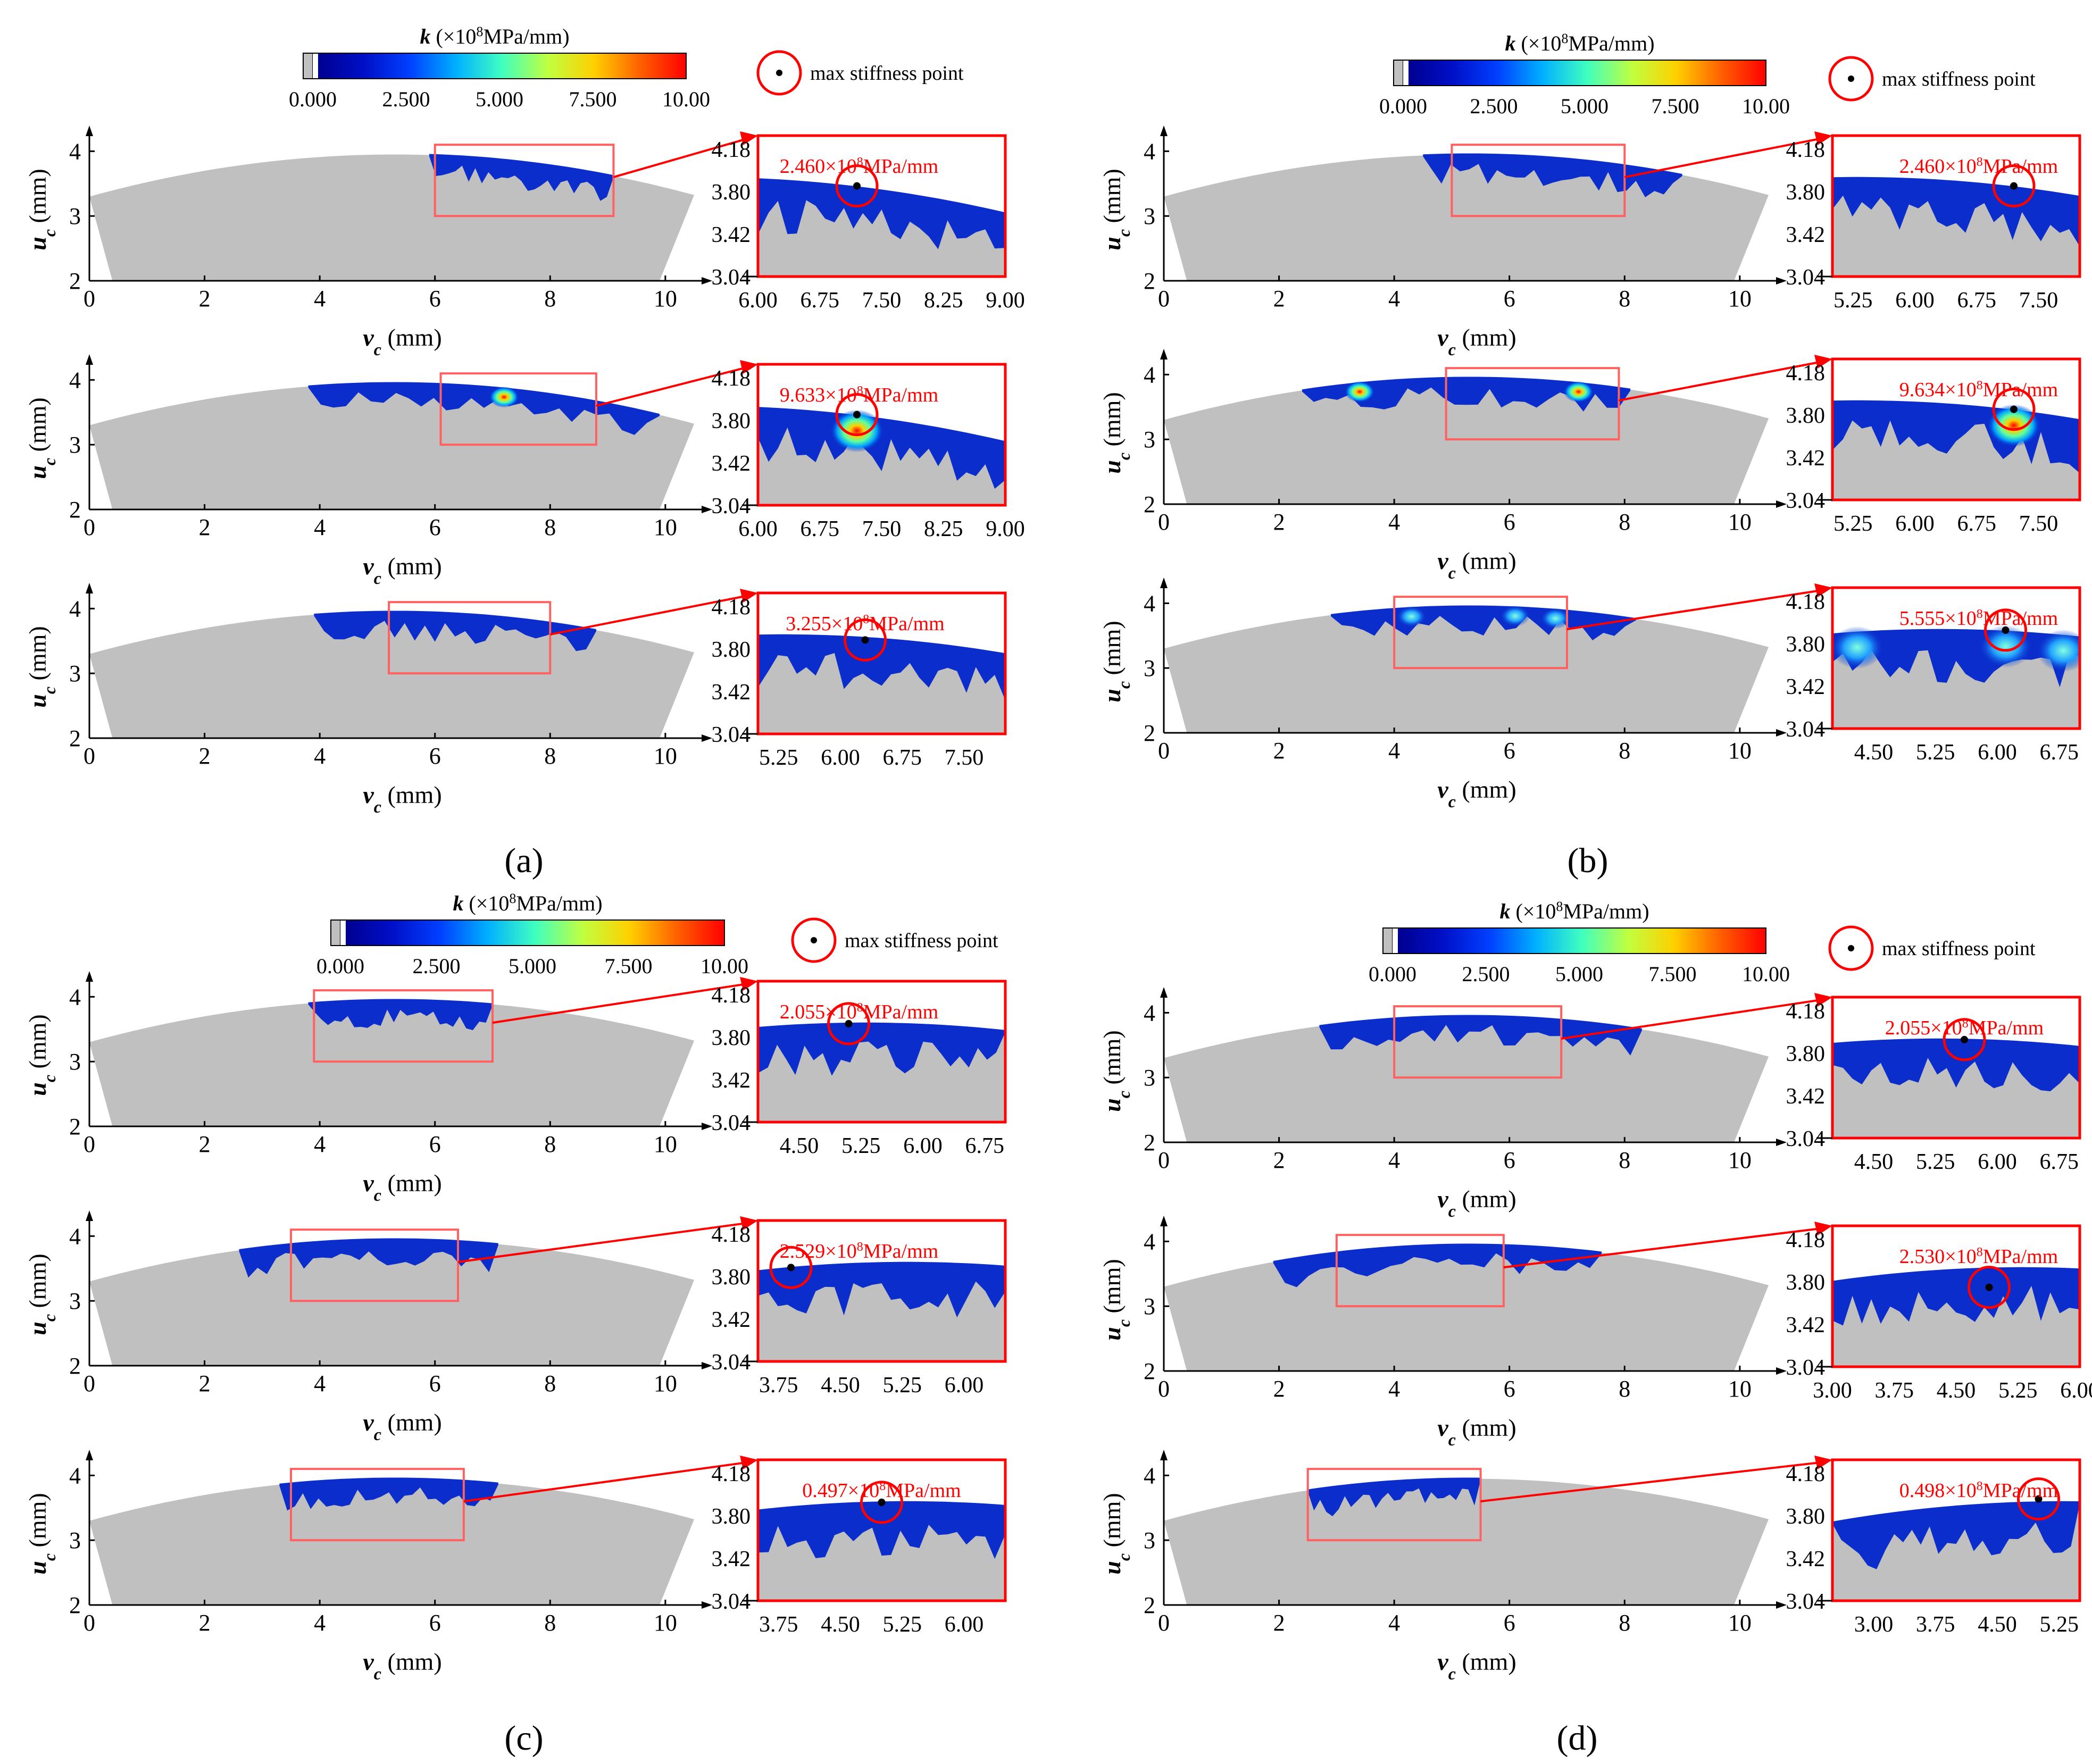 The height and width of the screenshot is (1764, 2092). What do you see at coordinates (313, 99) in the screenshot?
I see `colorbar-tick-label: 0.000` at bounding box center [313, 99].